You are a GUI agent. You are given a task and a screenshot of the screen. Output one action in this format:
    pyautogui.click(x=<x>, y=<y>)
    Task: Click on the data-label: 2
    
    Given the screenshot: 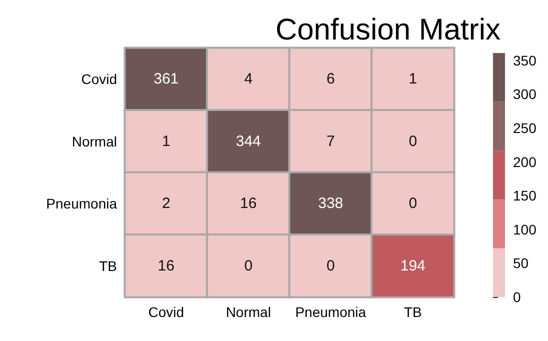 What is the action you would take?
    pyautogui.click(x=166, y=203)
    